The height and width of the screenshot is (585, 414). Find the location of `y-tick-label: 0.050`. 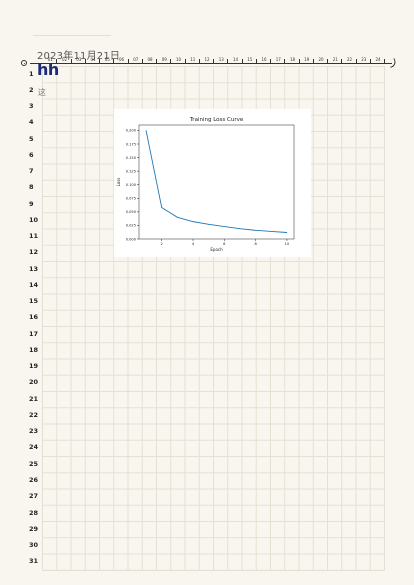

y-tick-label: 0.050 is located at coordinates (131, 212).